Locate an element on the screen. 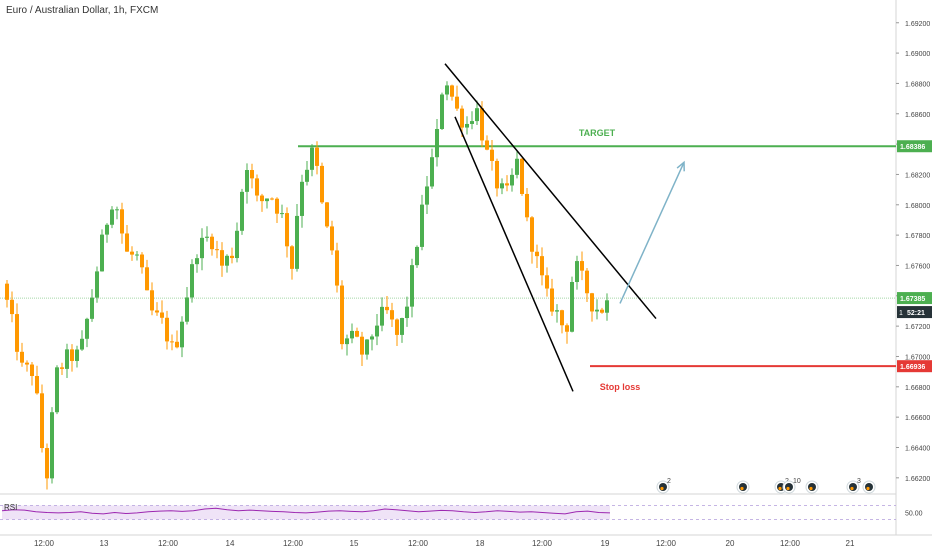 The image size is (932, 550). event-marker: 2 is located at coordinates (663, 486).